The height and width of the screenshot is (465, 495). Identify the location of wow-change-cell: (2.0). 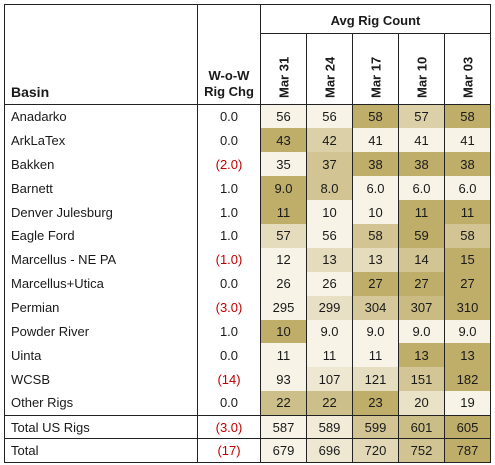
(229, 164).